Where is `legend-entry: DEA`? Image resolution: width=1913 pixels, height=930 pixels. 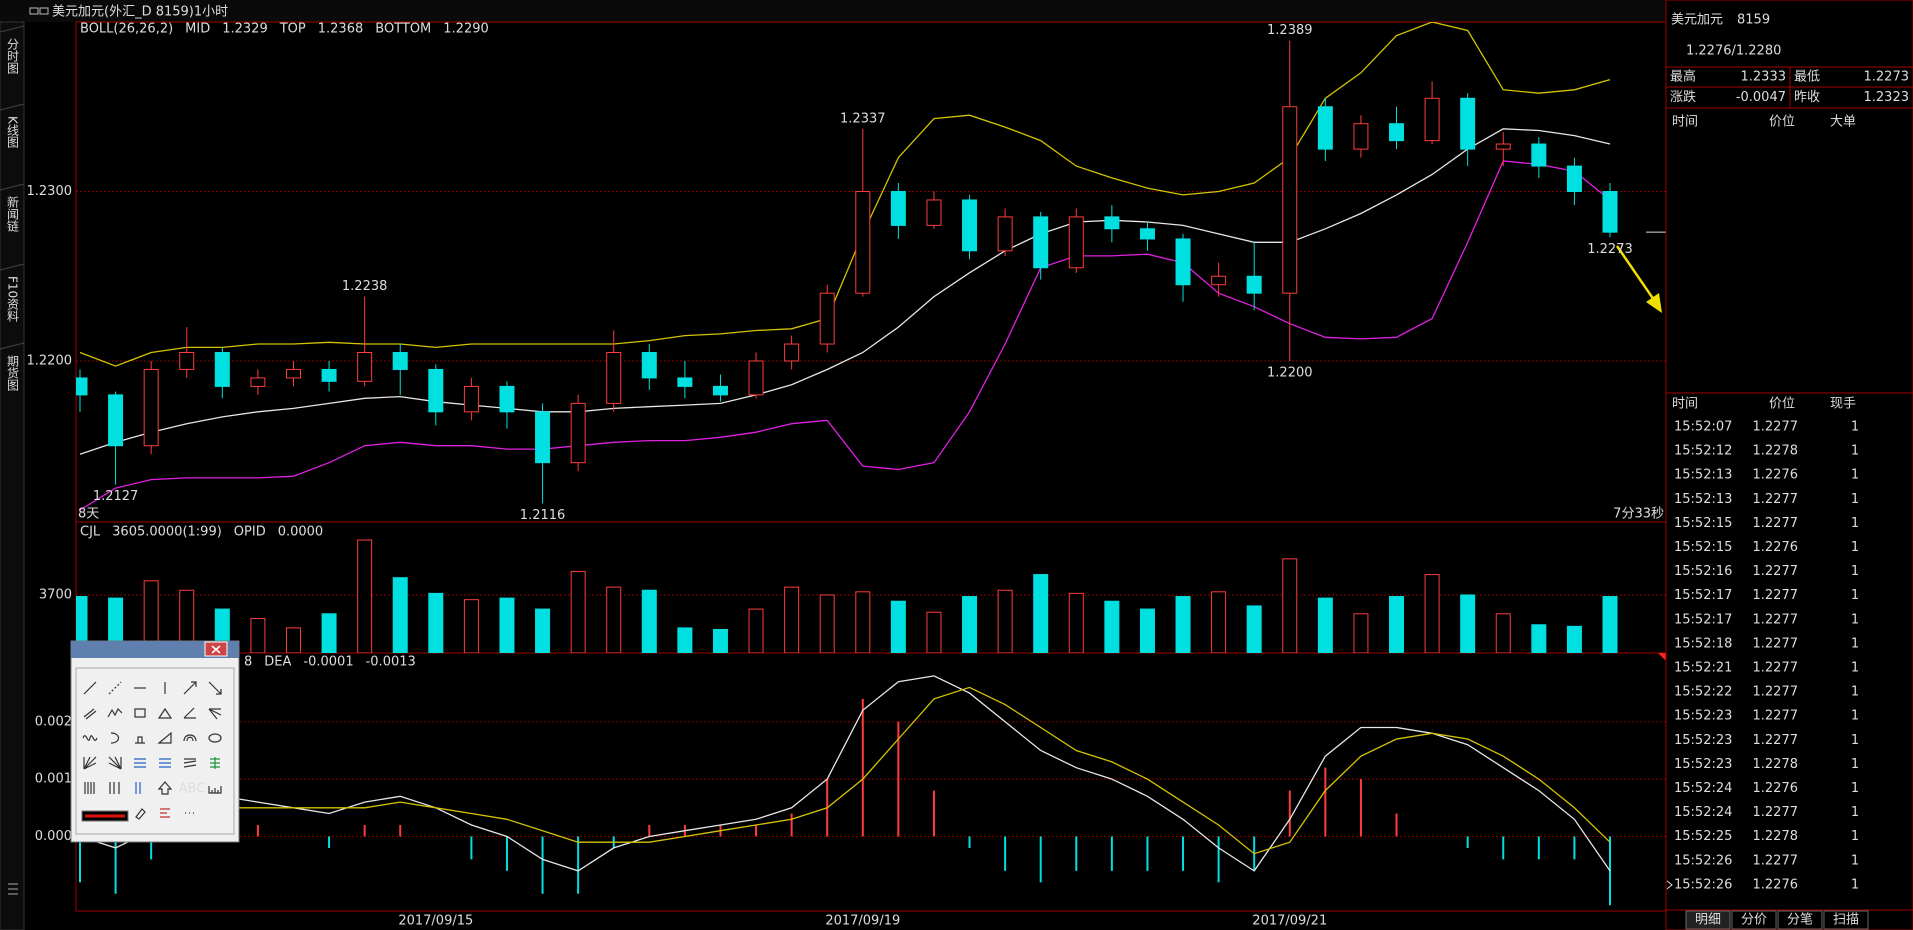 legend-entry: DEA is located at coordinates (277, 662).